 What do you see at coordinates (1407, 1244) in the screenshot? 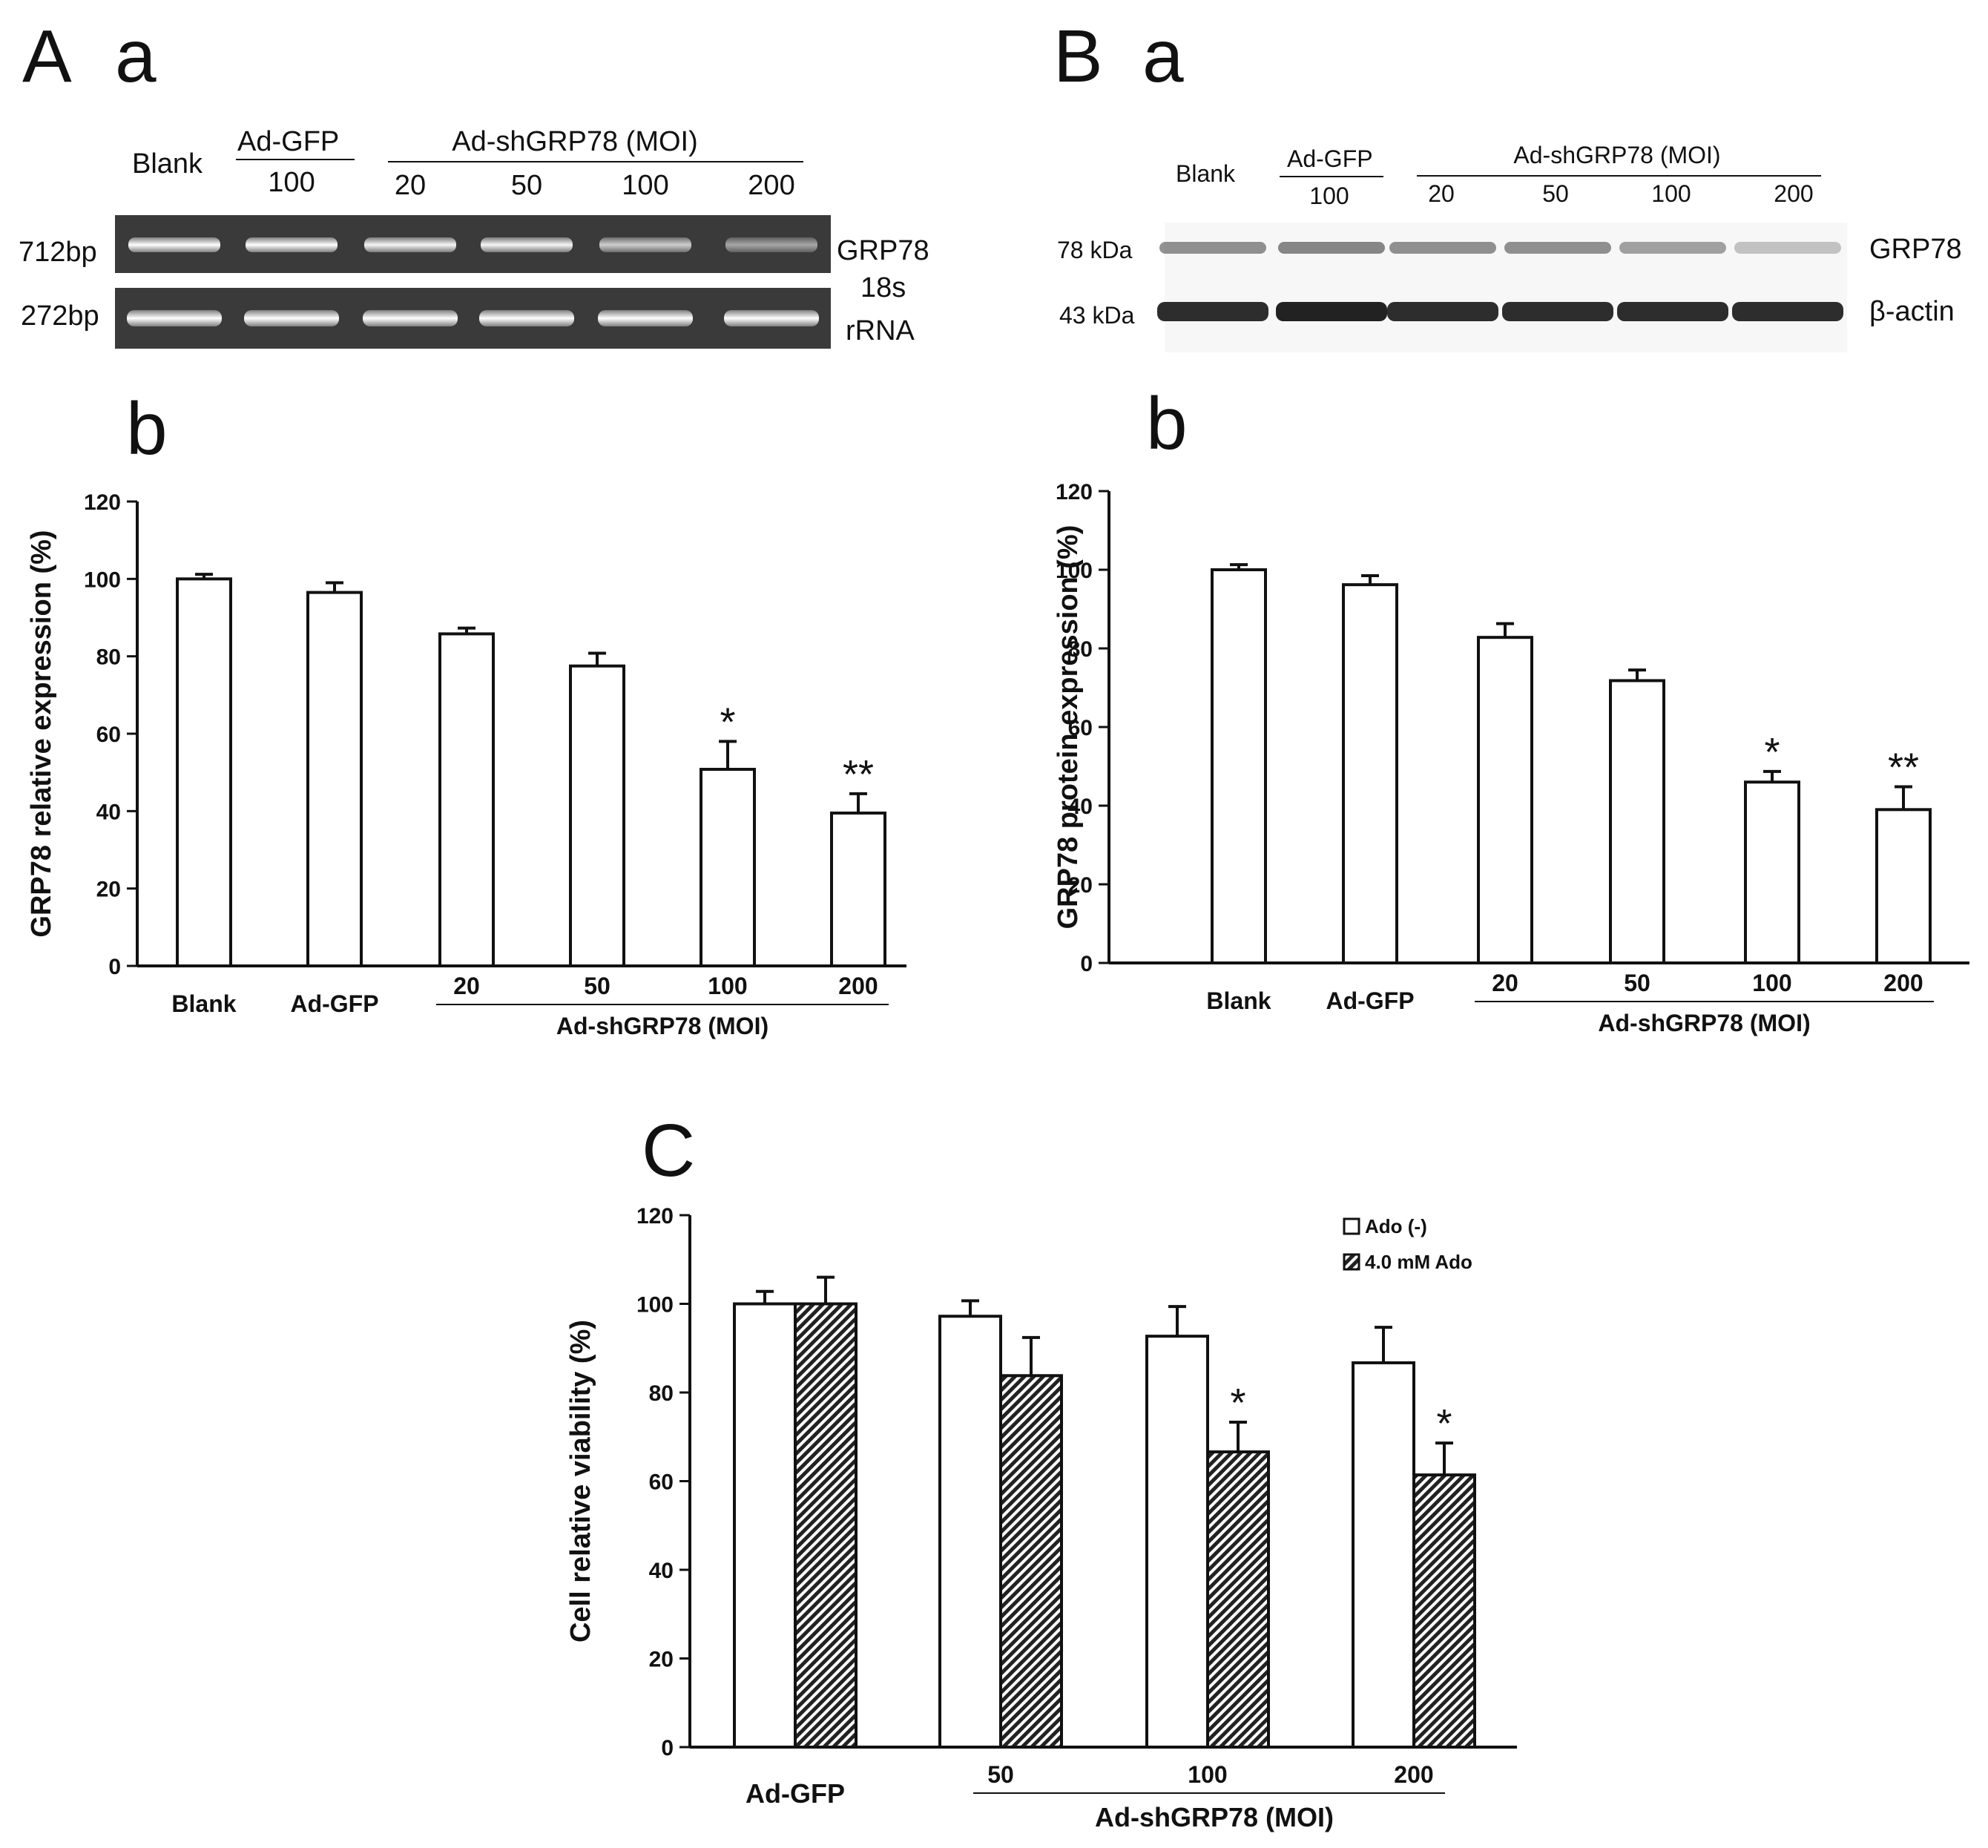
I see `legend: Ado (-) 4.0 mM Ado` at bounding box center [1407, 1244].